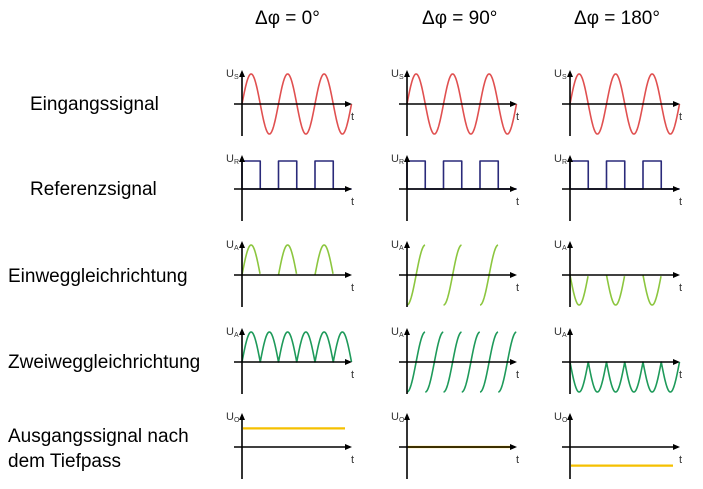  I want to click on axis-sub-1-0: R, so click(236, 162).